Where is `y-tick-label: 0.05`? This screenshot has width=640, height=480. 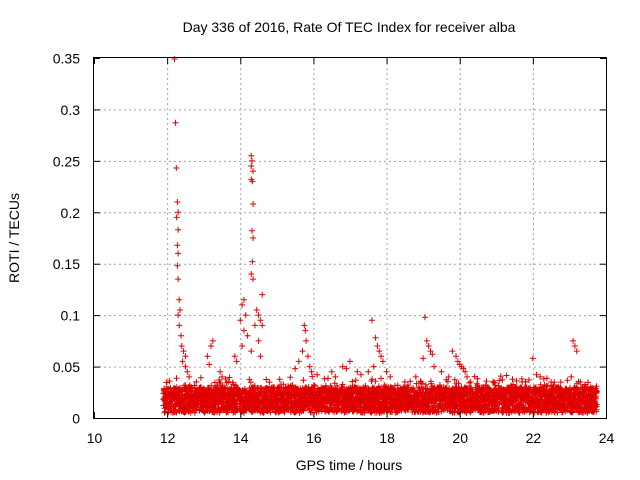
y-tick-label: 0.05 is located at coordinates (66, 367).